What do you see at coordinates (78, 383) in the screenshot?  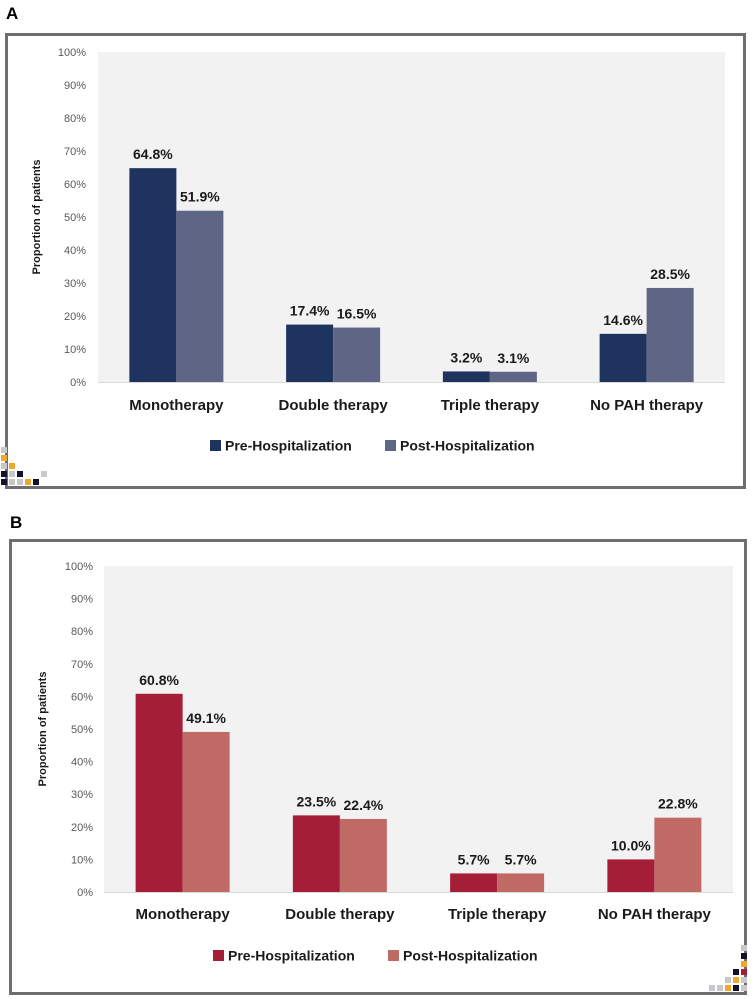 I see `chart-a-ytick-label: 0%` at bounding box center [78, 383].